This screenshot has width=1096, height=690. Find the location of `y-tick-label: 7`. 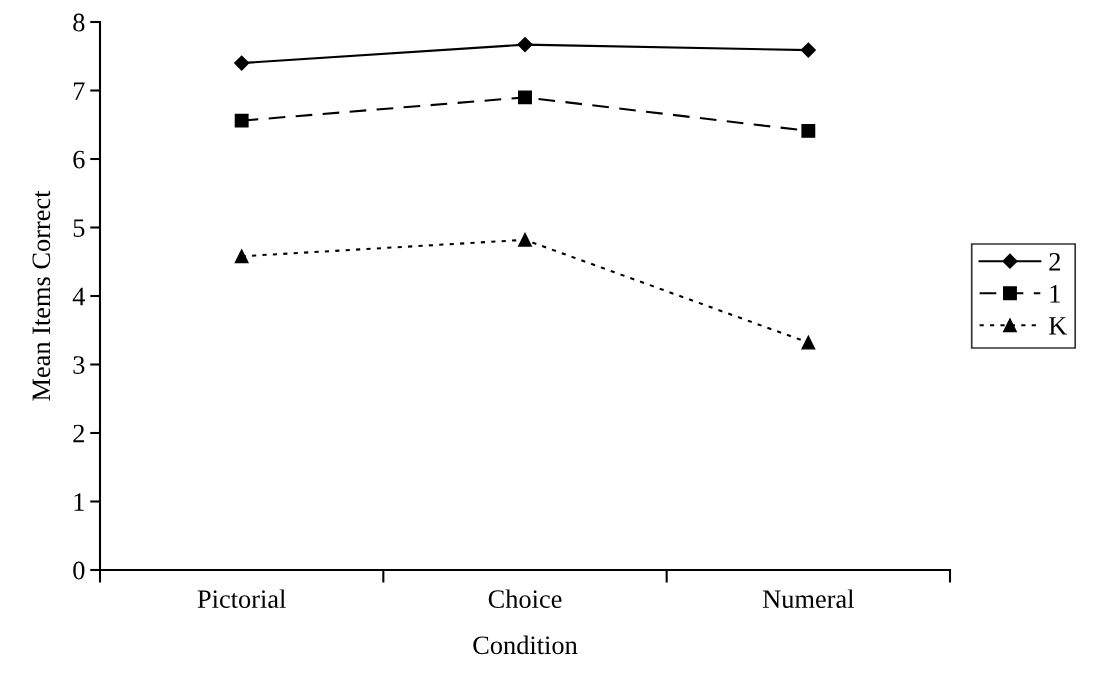

y-tick-label: 7 is located at coordinates (79, 91).